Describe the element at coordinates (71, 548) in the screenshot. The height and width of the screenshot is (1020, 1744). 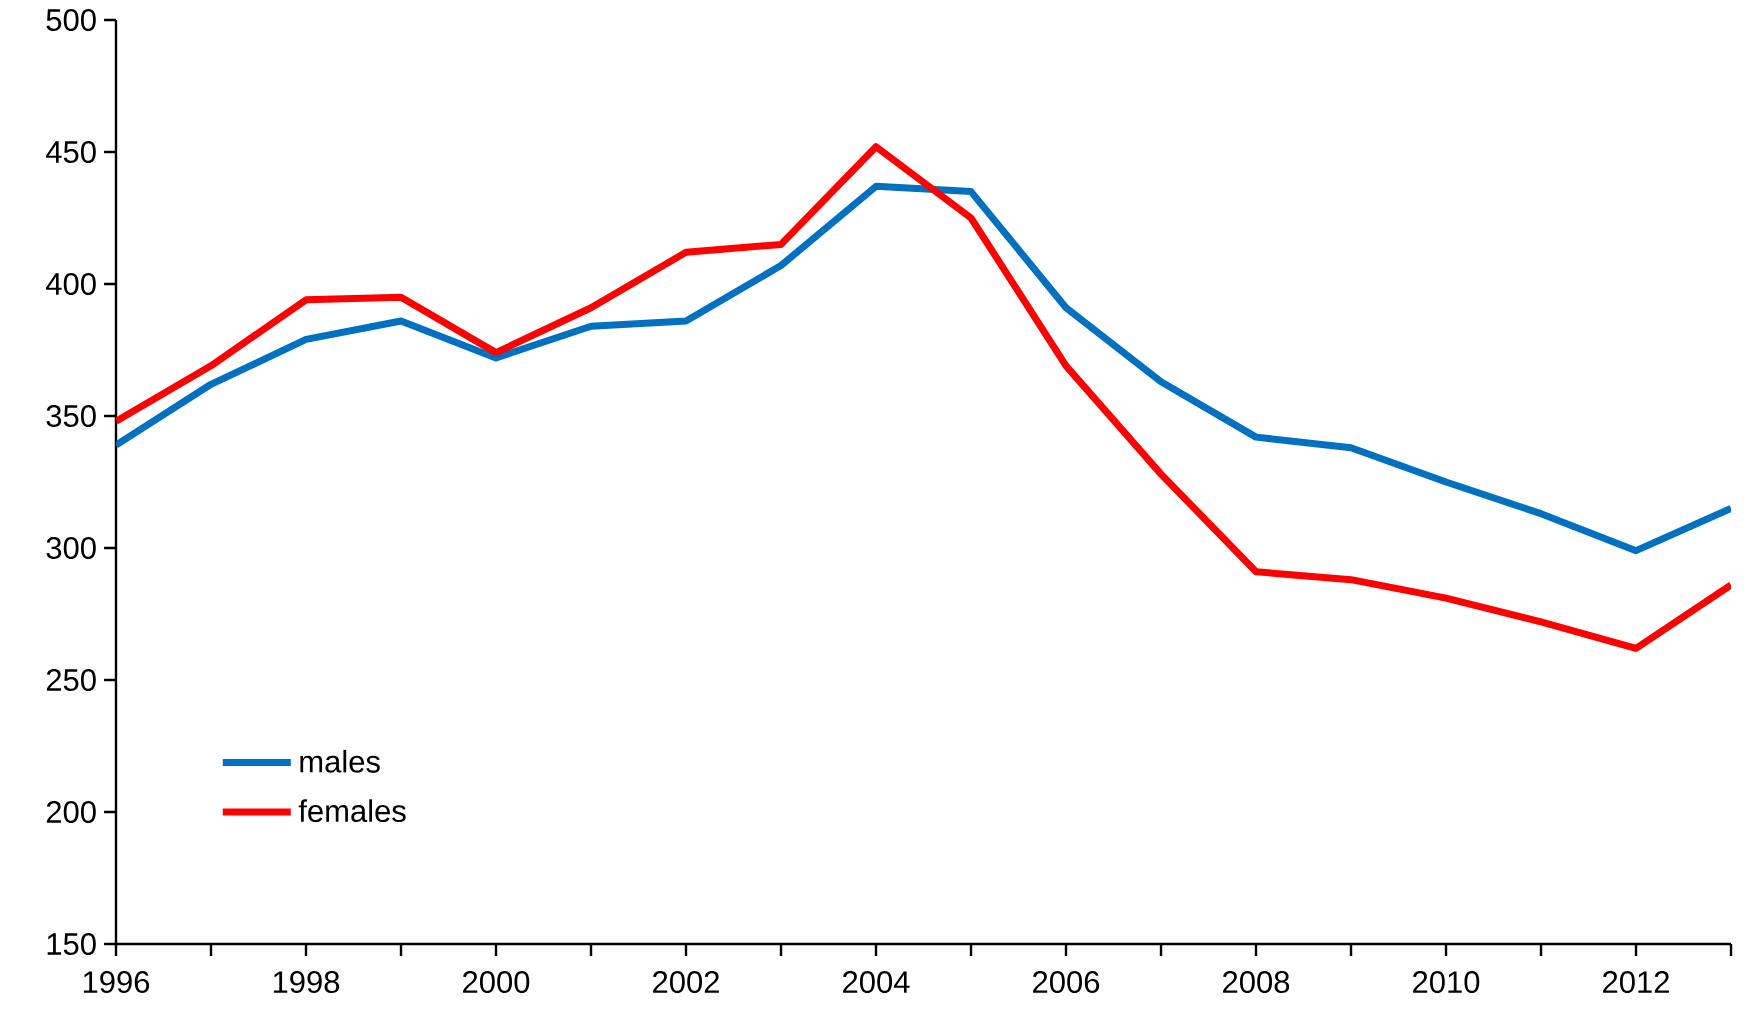
I see `y-tick-label: 300` at that location.